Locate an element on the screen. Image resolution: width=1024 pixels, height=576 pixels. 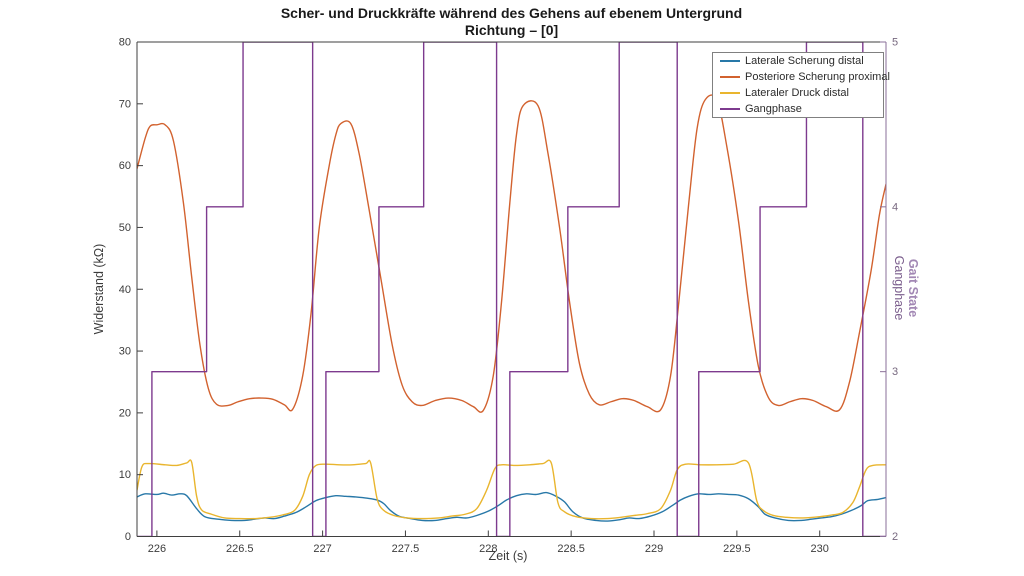
y-left-tick-label: 70 is located at coordinates (125, 104).